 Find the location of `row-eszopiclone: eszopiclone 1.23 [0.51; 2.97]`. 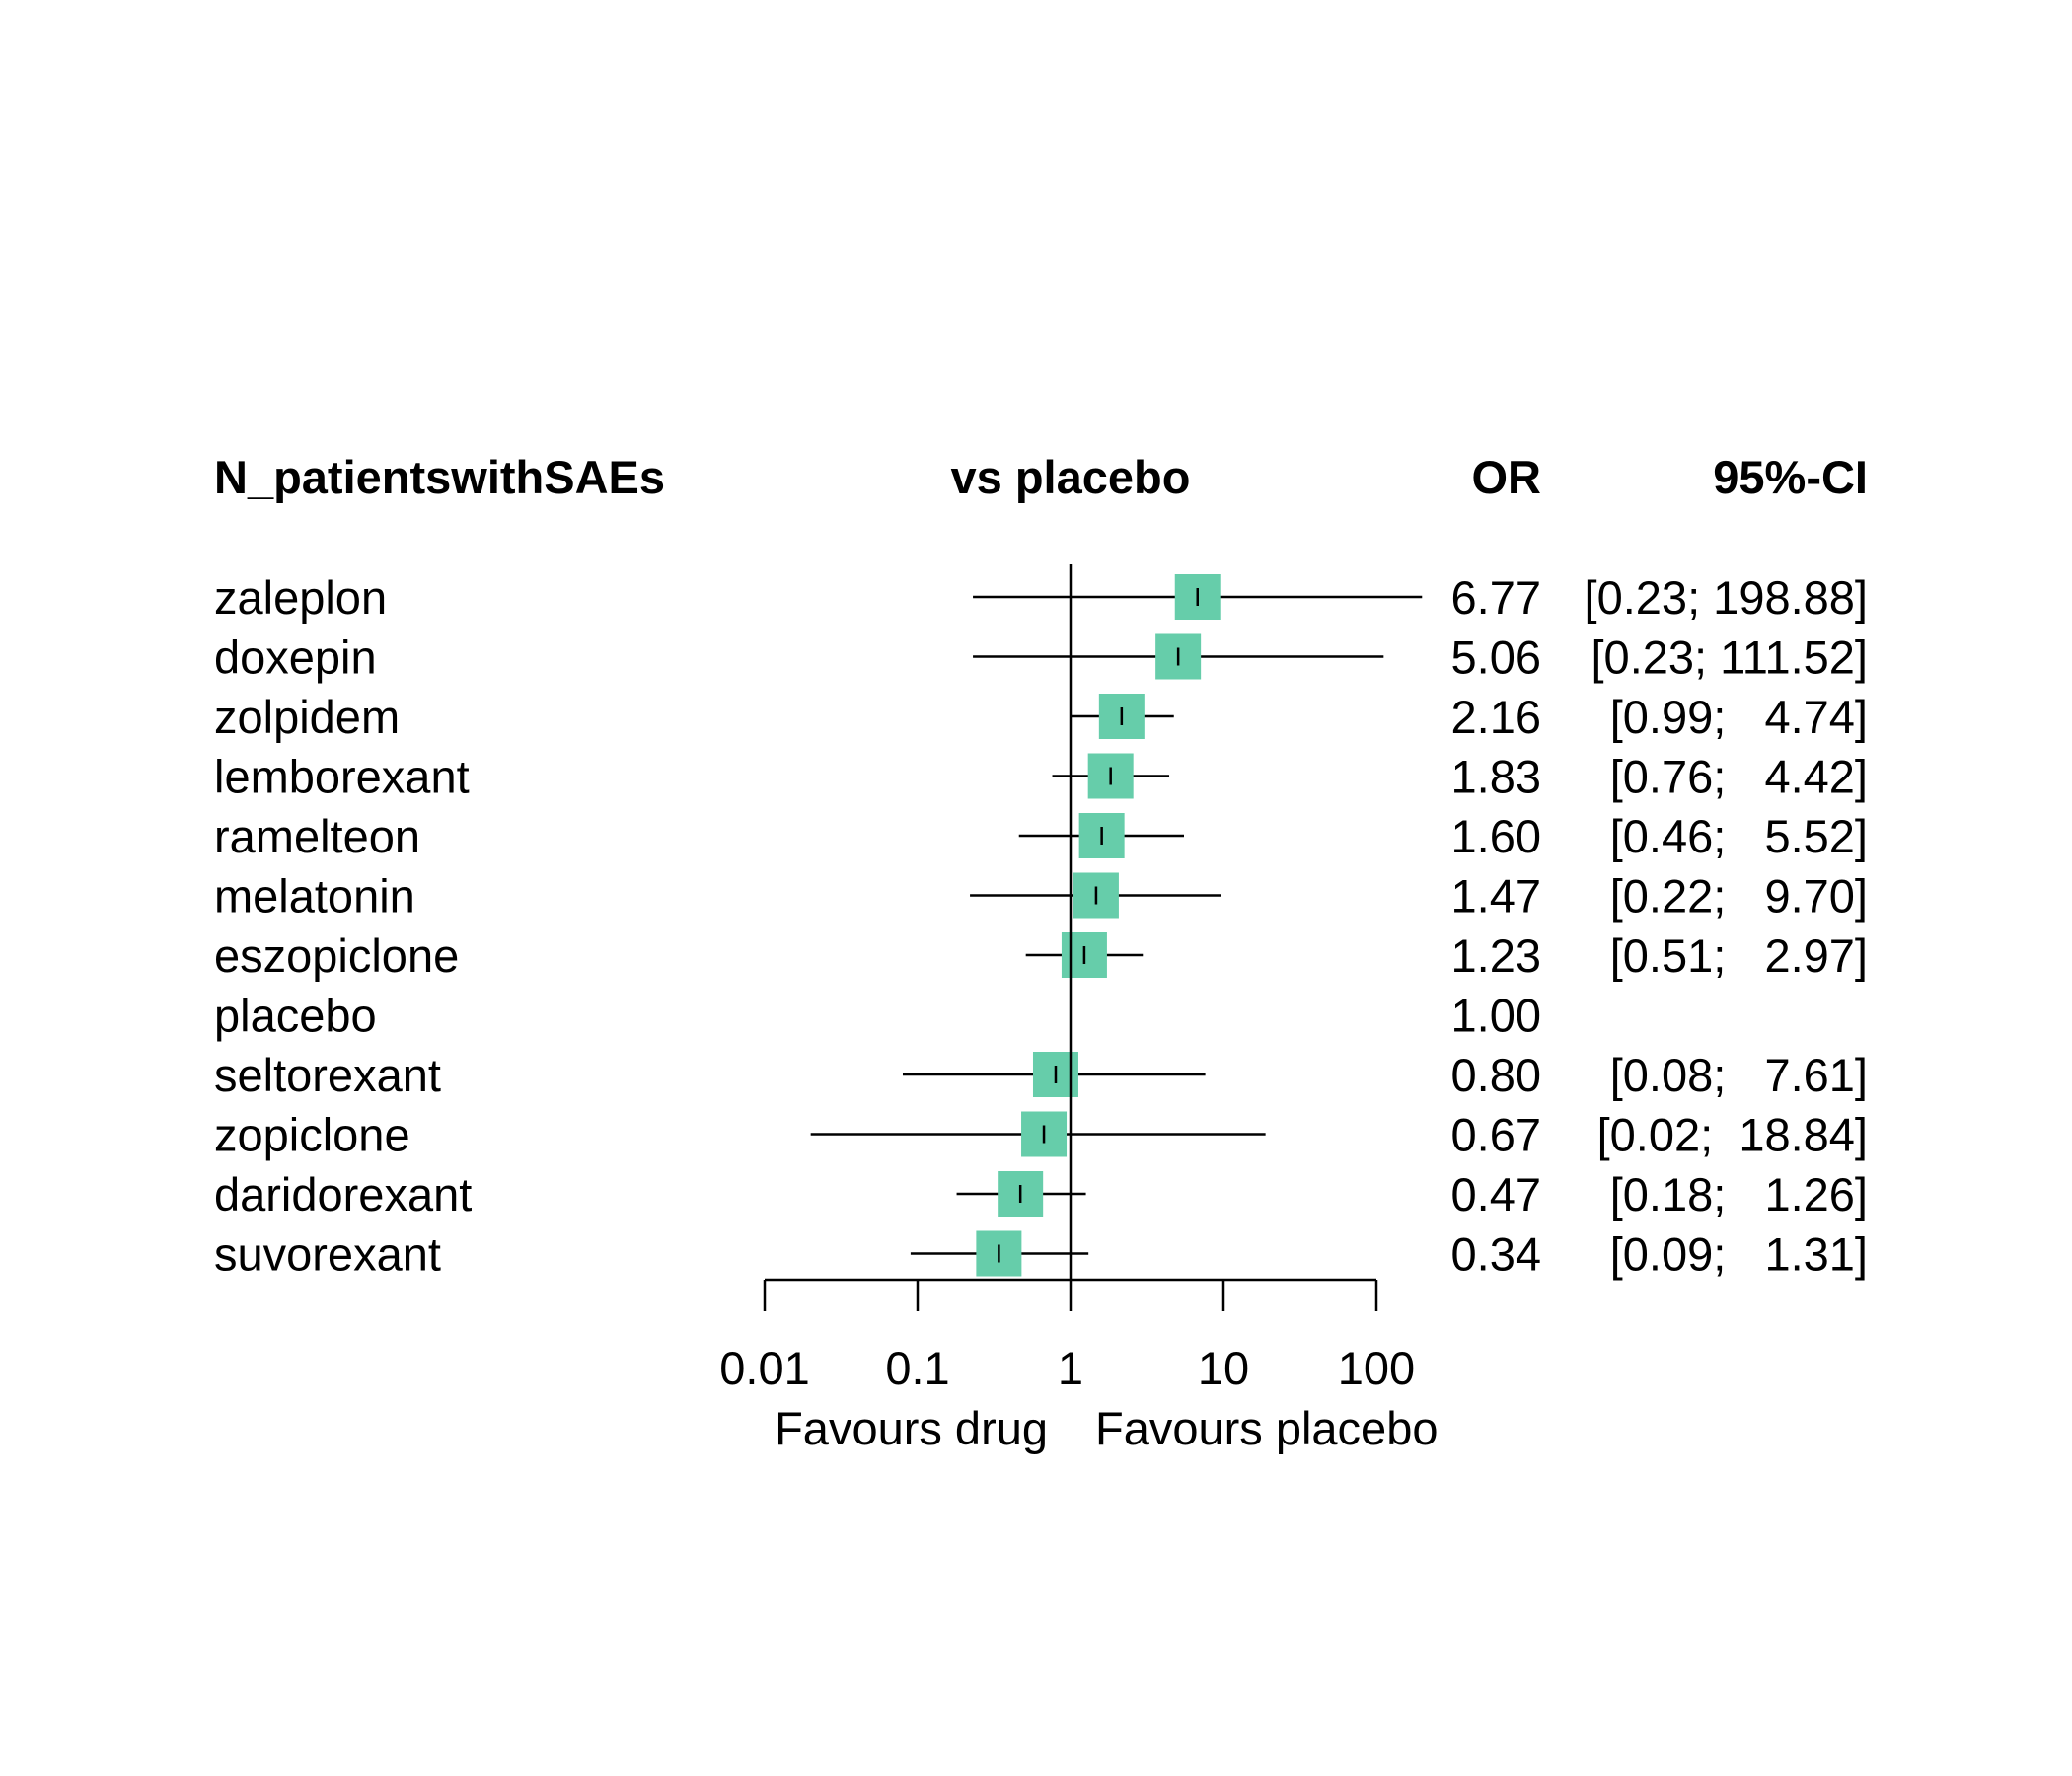

row-eszopiclone: eszopiclone 1.23 [0.51; 2.97] is located at coordinates (1041, 955).